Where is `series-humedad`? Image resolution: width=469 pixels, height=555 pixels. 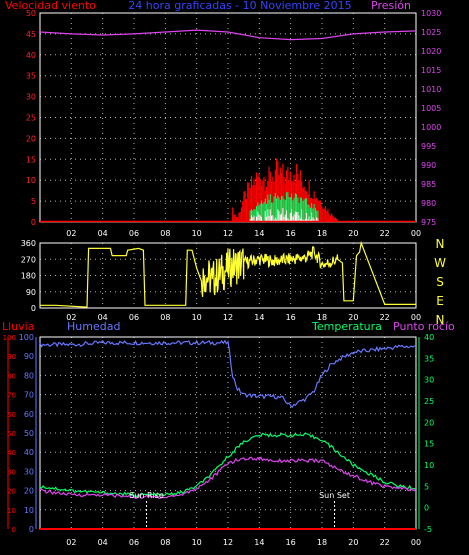
series-humedad is located at coordinates (228, 373).